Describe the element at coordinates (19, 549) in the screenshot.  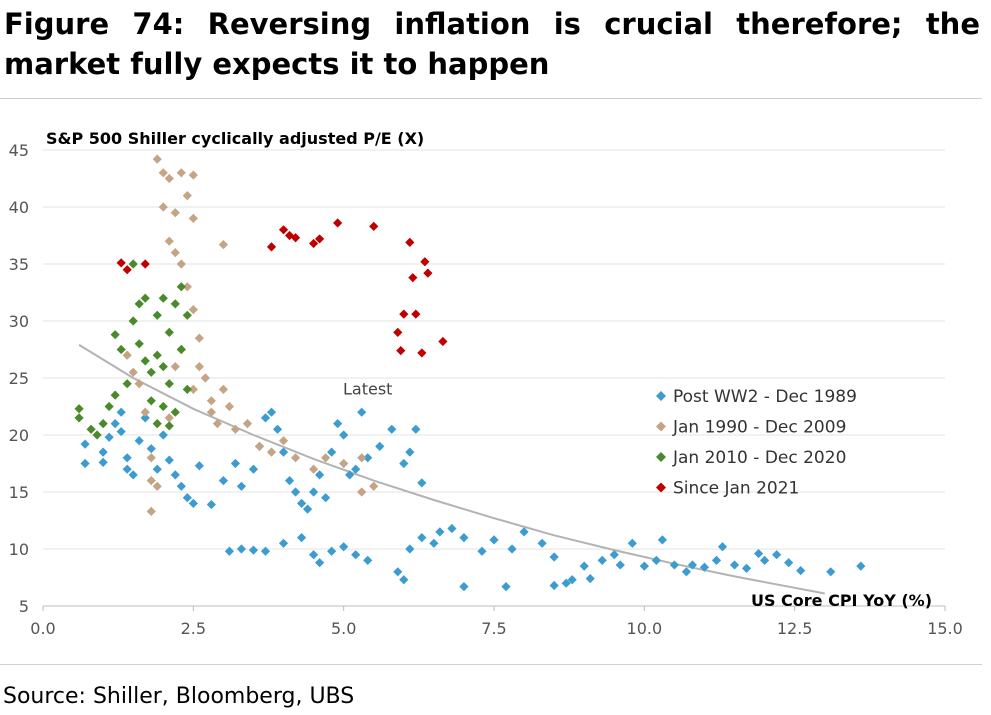
I see `y-tick-label: 10` at that location.